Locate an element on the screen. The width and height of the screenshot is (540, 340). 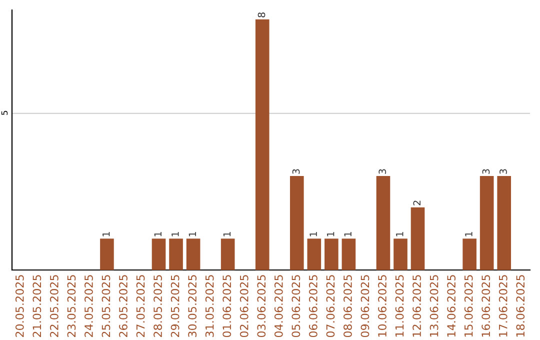
x-tick-label: 20.05.2025 is located at coordinates (19, 306).